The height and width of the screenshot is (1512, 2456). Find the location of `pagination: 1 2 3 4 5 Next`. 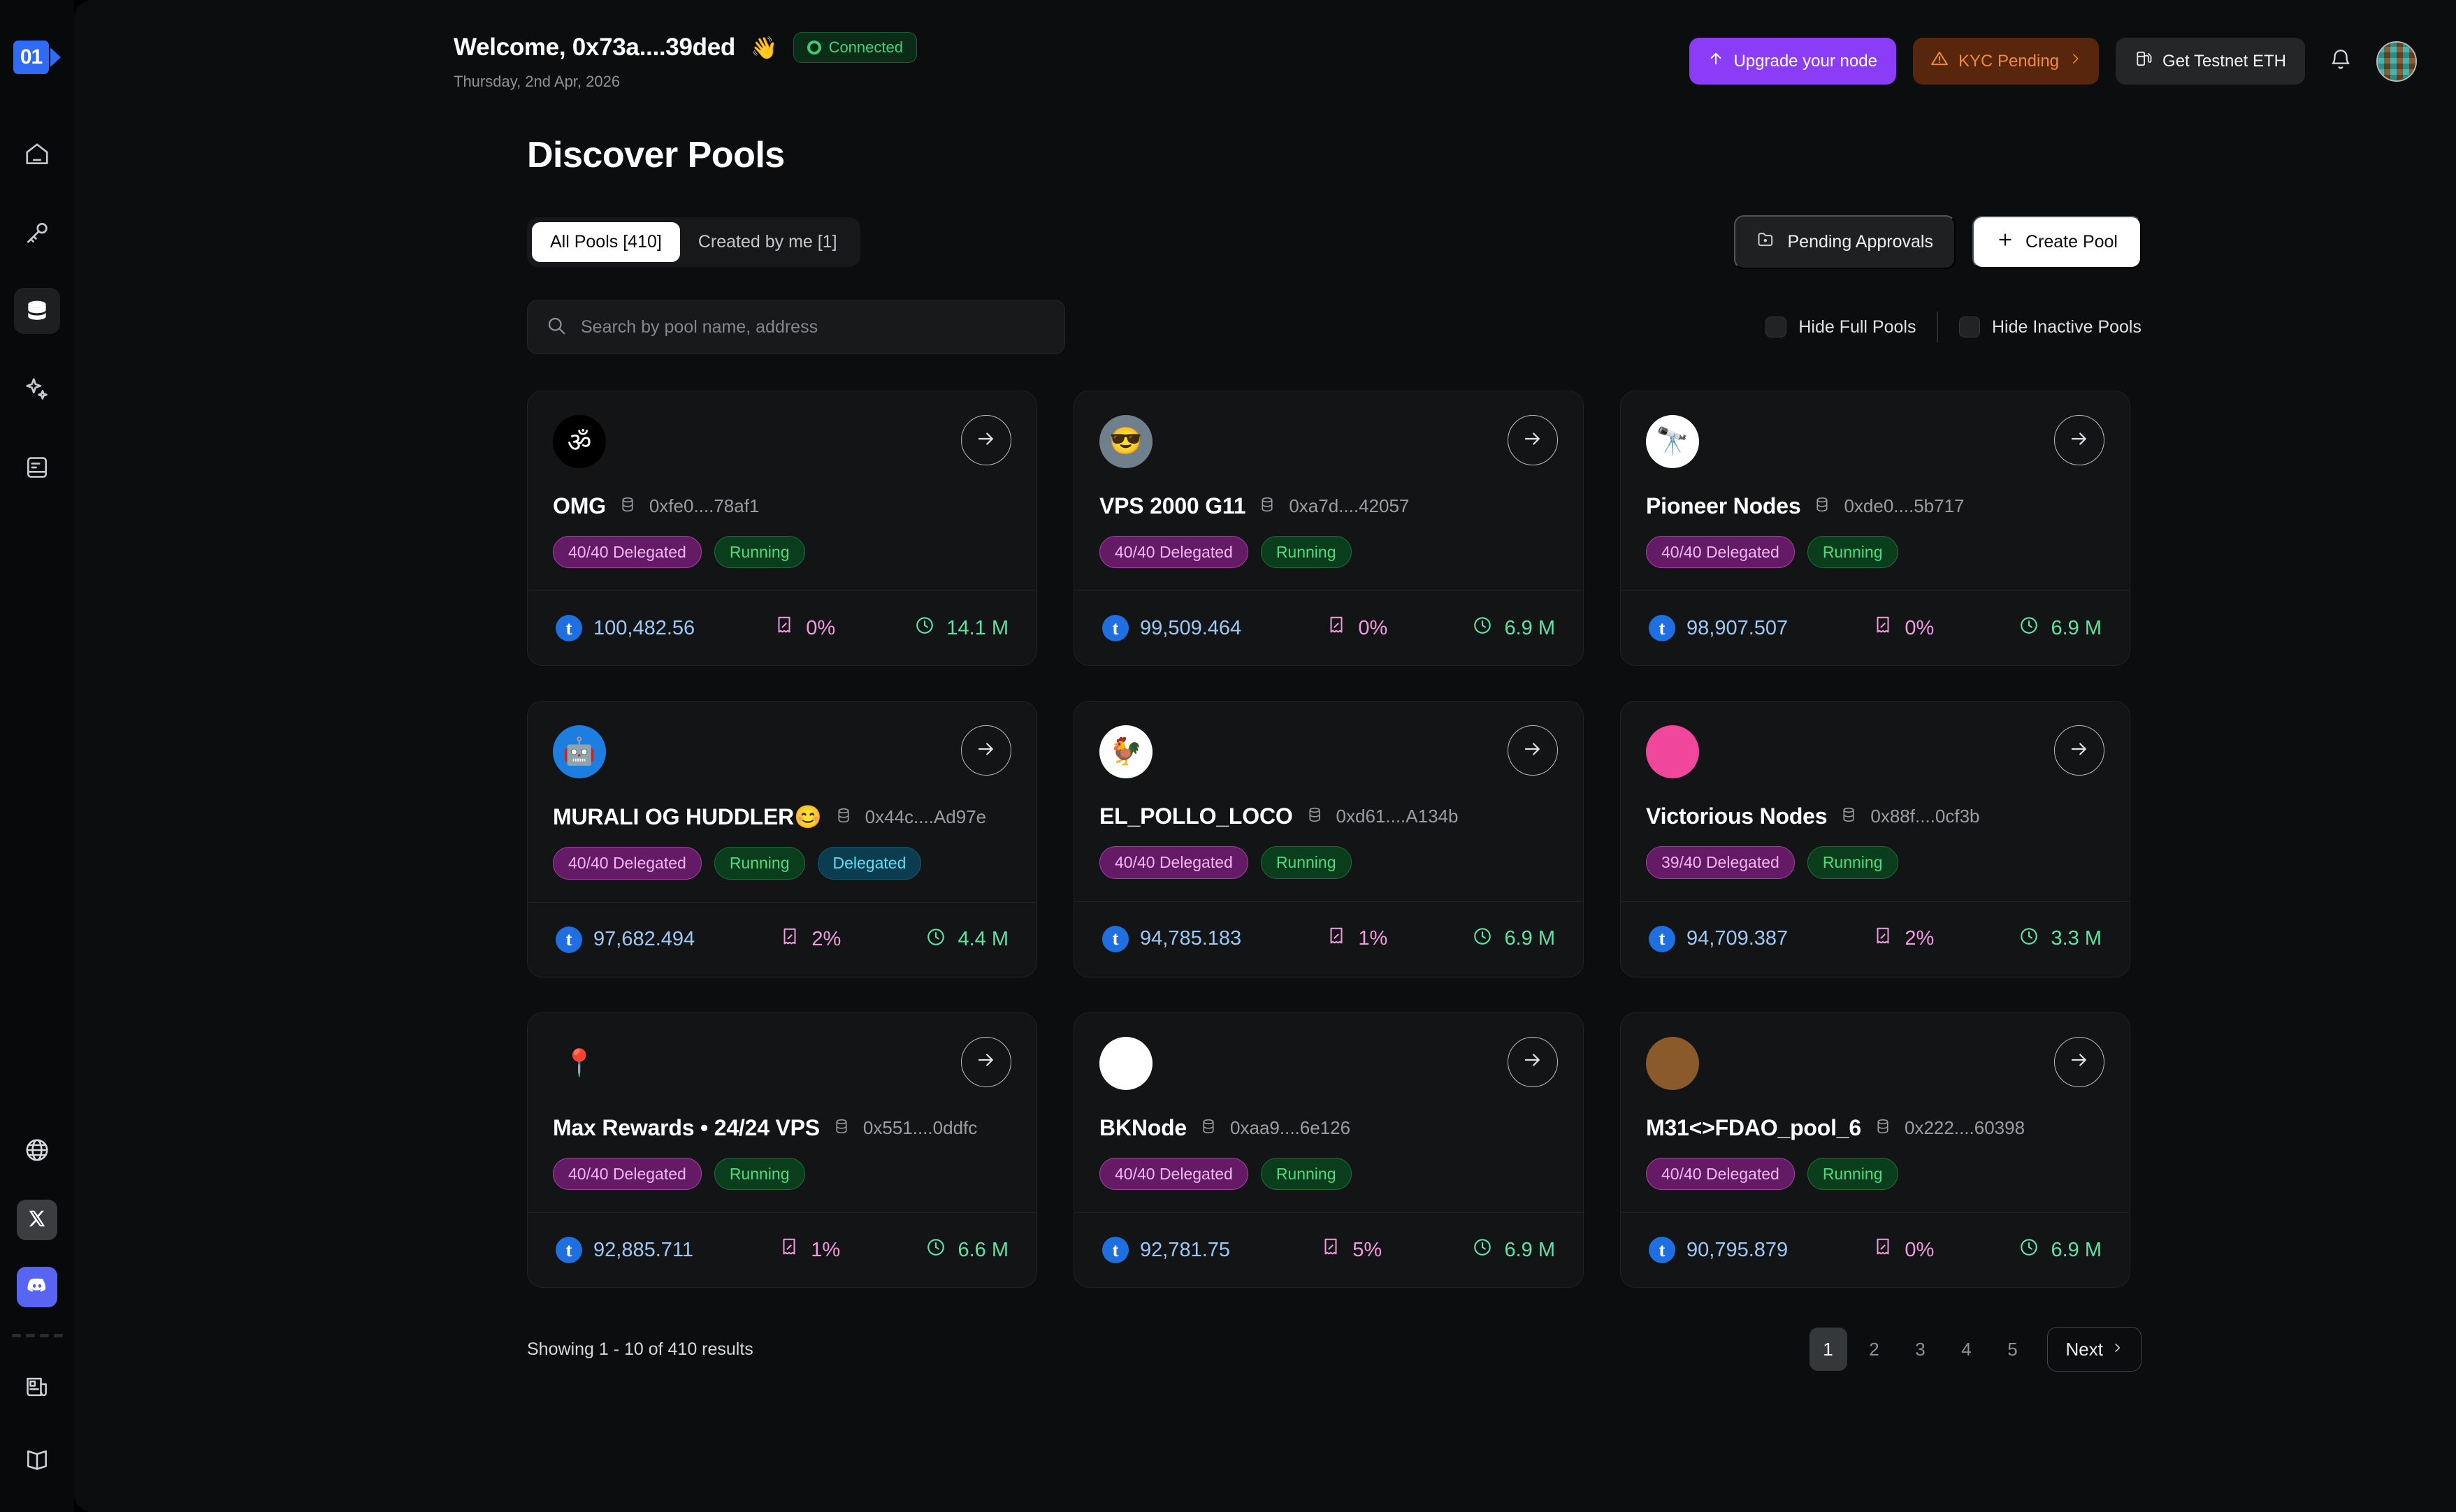

pagination: 1 2 3 4 5 Next is located at coordinates (1975, 1349).